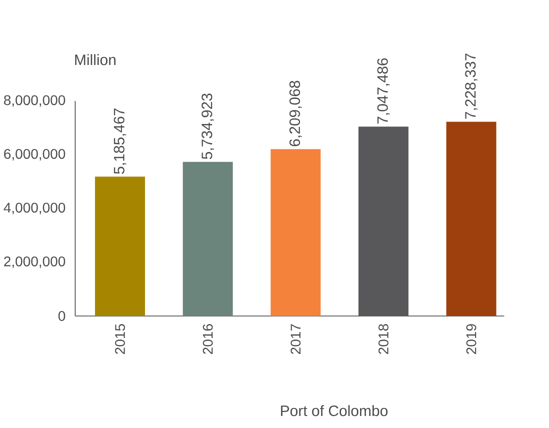 The image size is (549, 428). Describe the element at coordinates (62, 316) in the screenshot. I see `y-tick-label: 0` at that location.